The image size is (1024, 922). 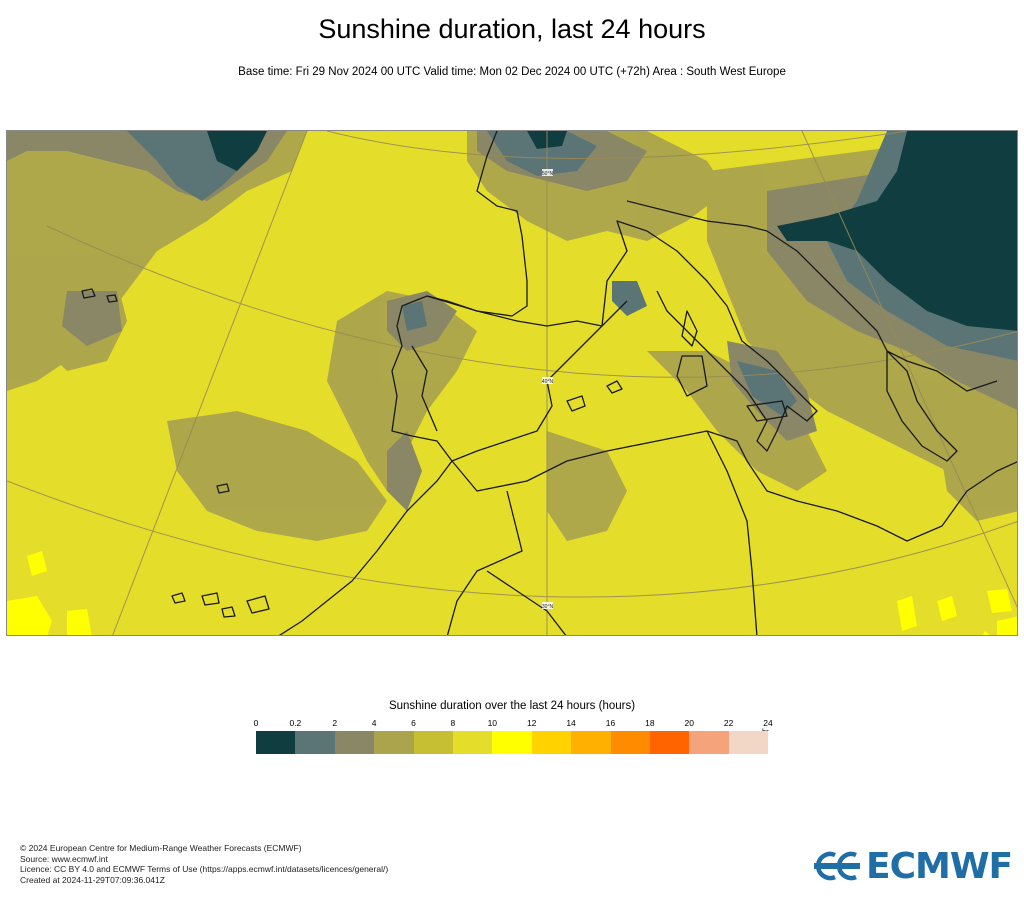 What do you see at coordinates (335, 723) in the screenshot?
I see `legend-tick-label: 2` at bounding box center [335, 723].